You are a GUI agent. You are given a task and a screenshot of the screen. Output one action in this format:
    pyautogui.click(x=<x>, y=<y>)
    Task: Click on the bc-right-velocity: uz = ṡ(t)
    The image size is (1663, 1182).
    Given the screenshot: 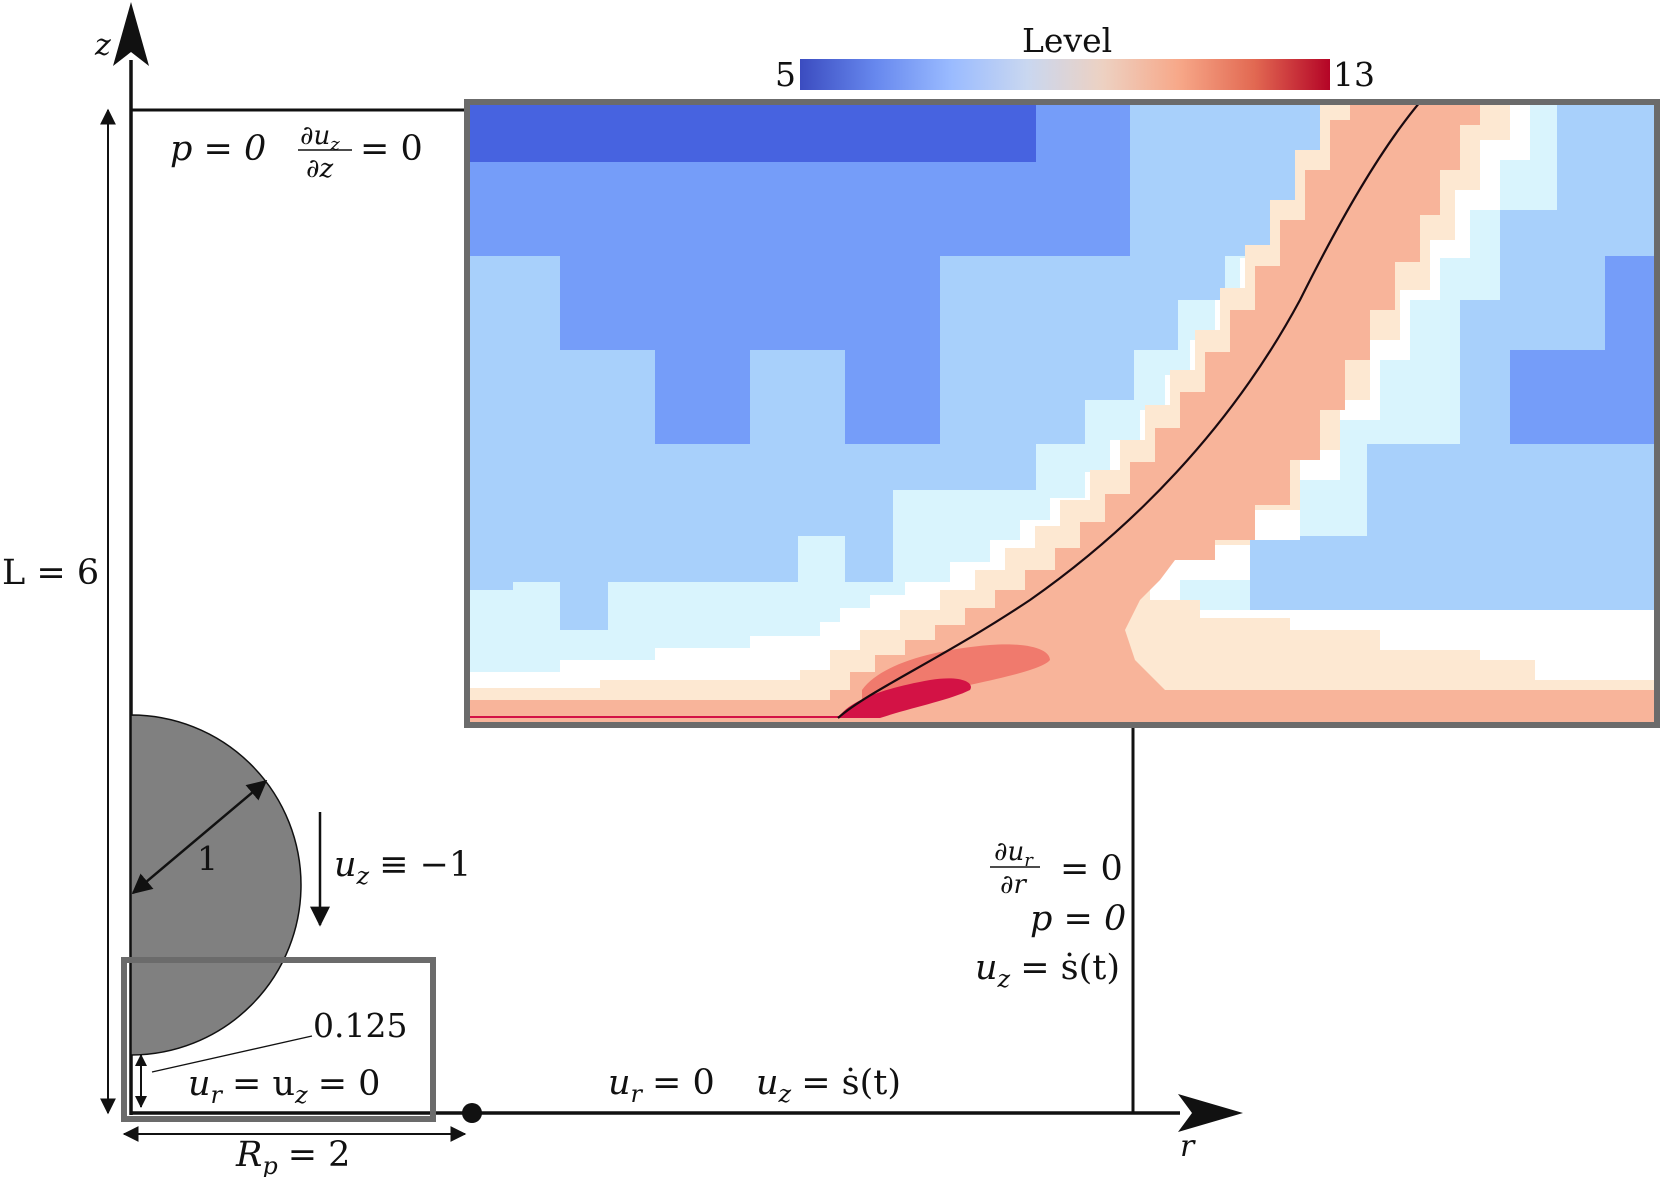 What is the action you would take?
    pyautogui.click(x=1047, y=970)
    